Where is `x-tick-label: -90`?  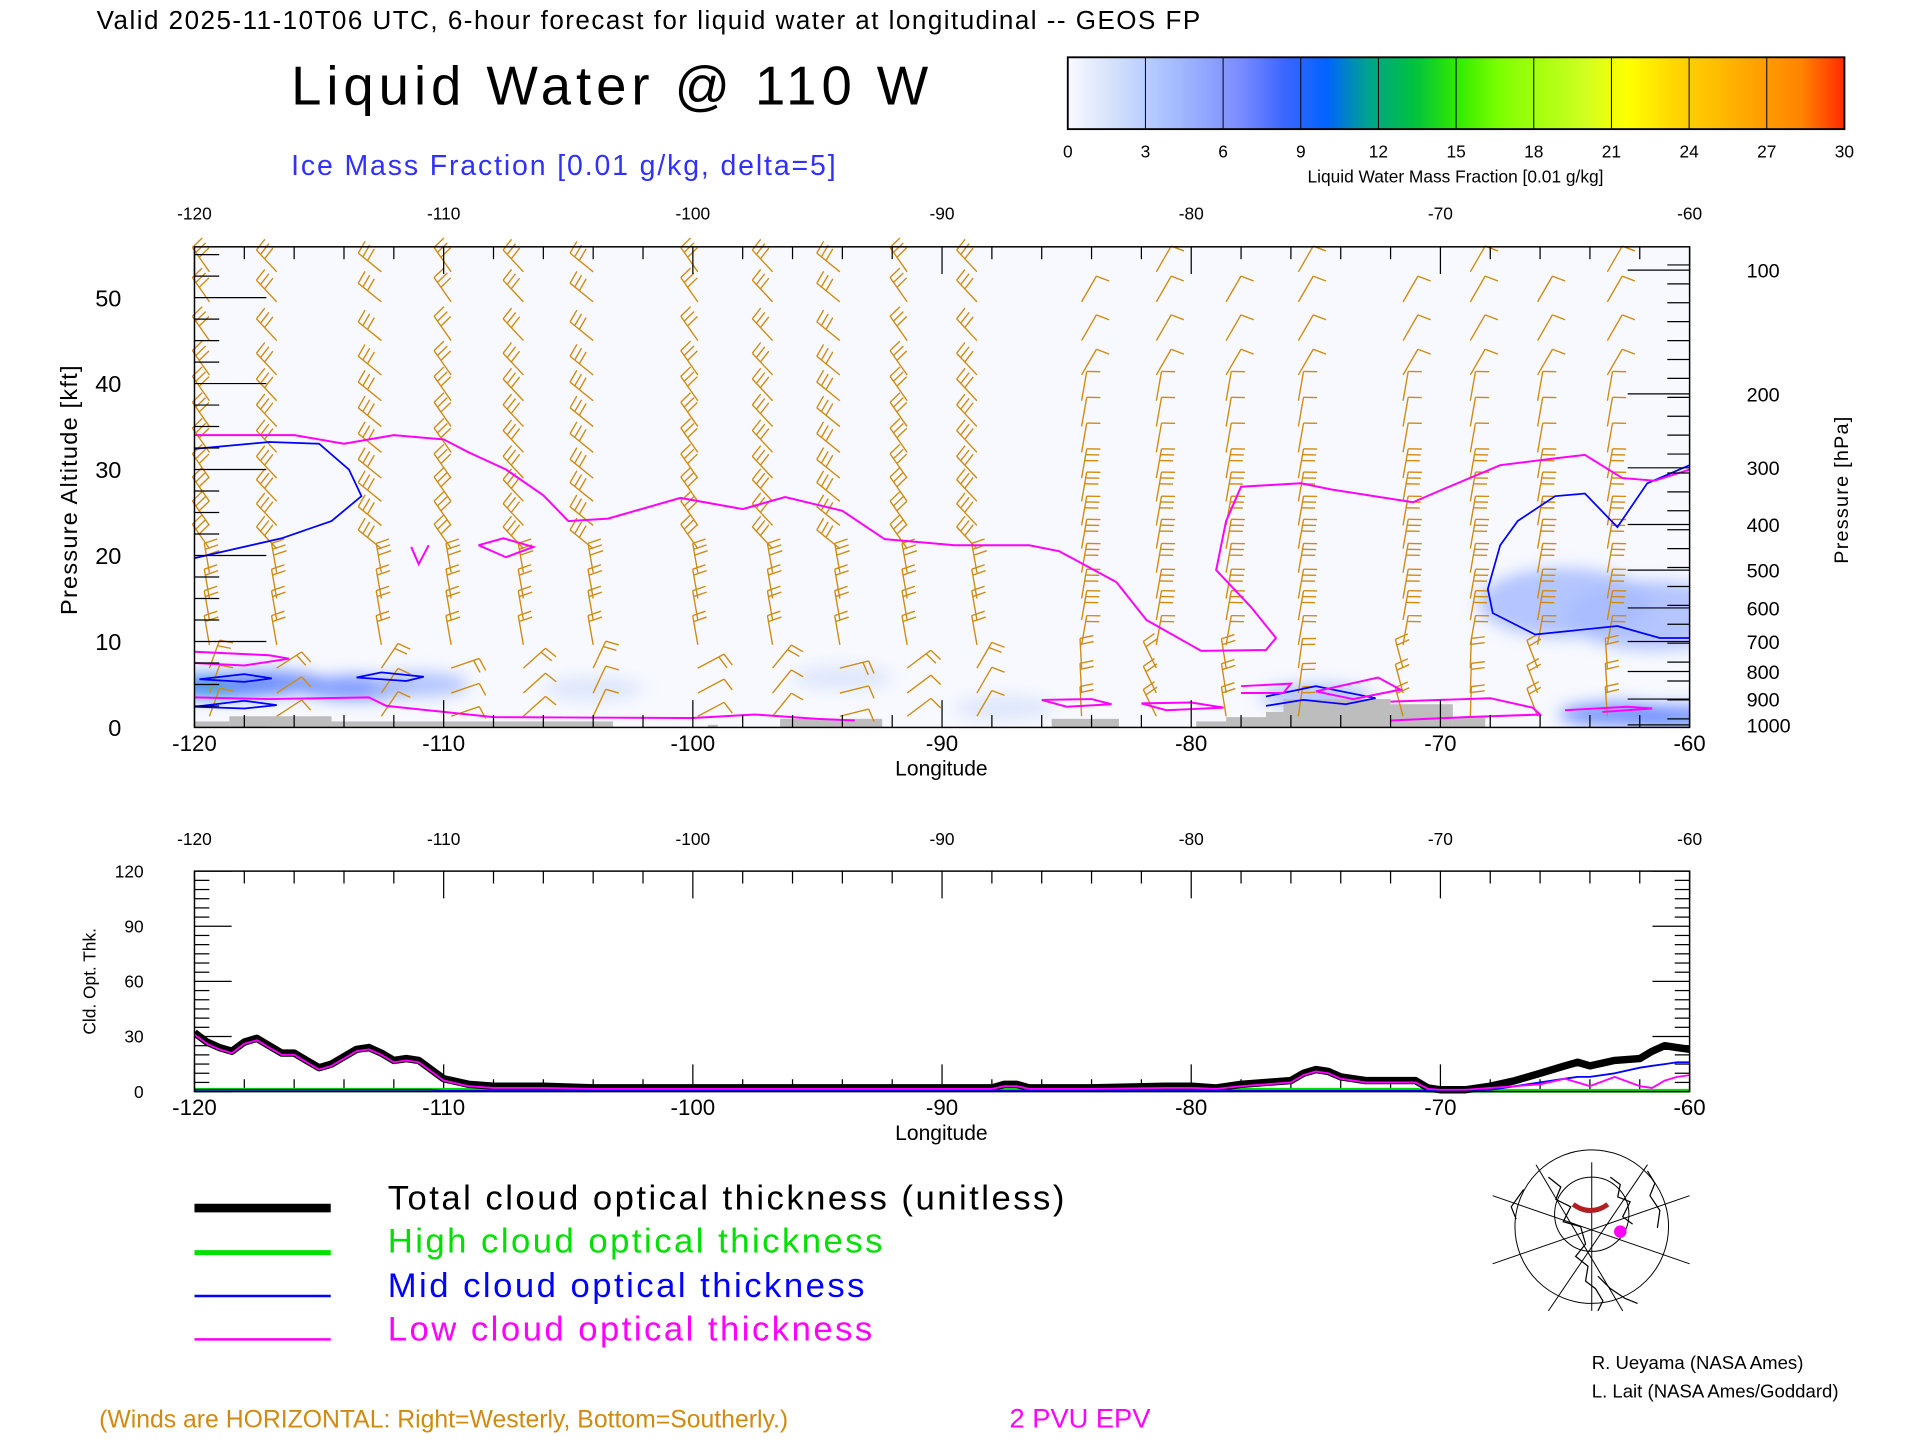 x-tick-label: -90 is located at coordinates (942, 1107).